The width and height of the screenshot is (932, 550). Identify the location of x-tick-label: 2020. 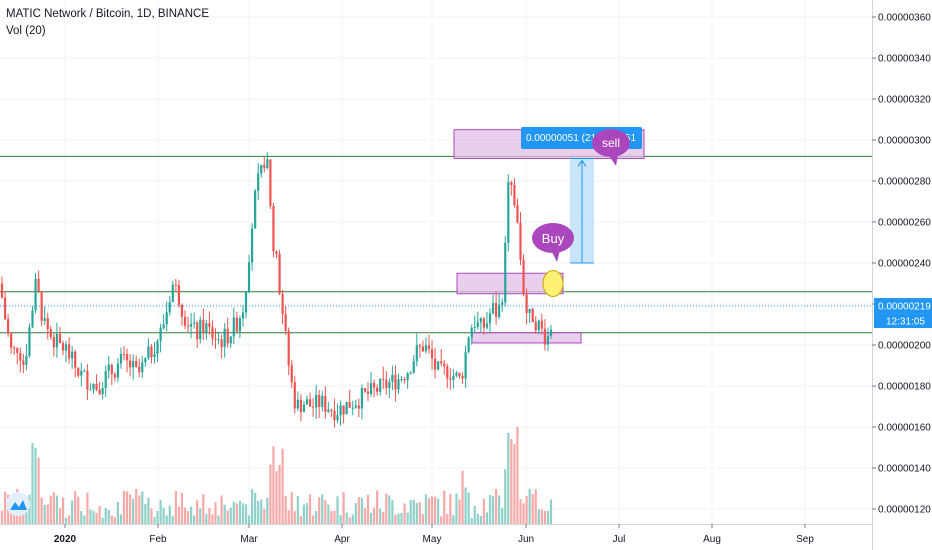
(65, 539).